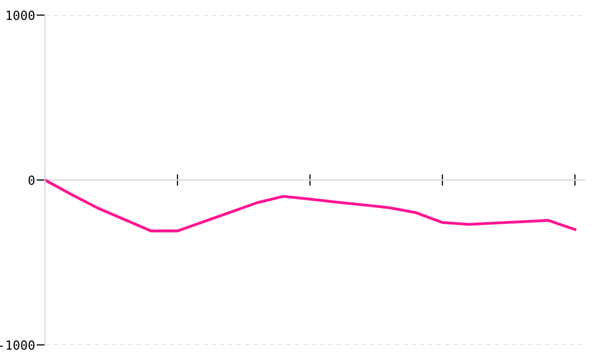  Describe the element at coordinates (31, 180) in the screenshot. I see `y-tick-label: 0` at that location.